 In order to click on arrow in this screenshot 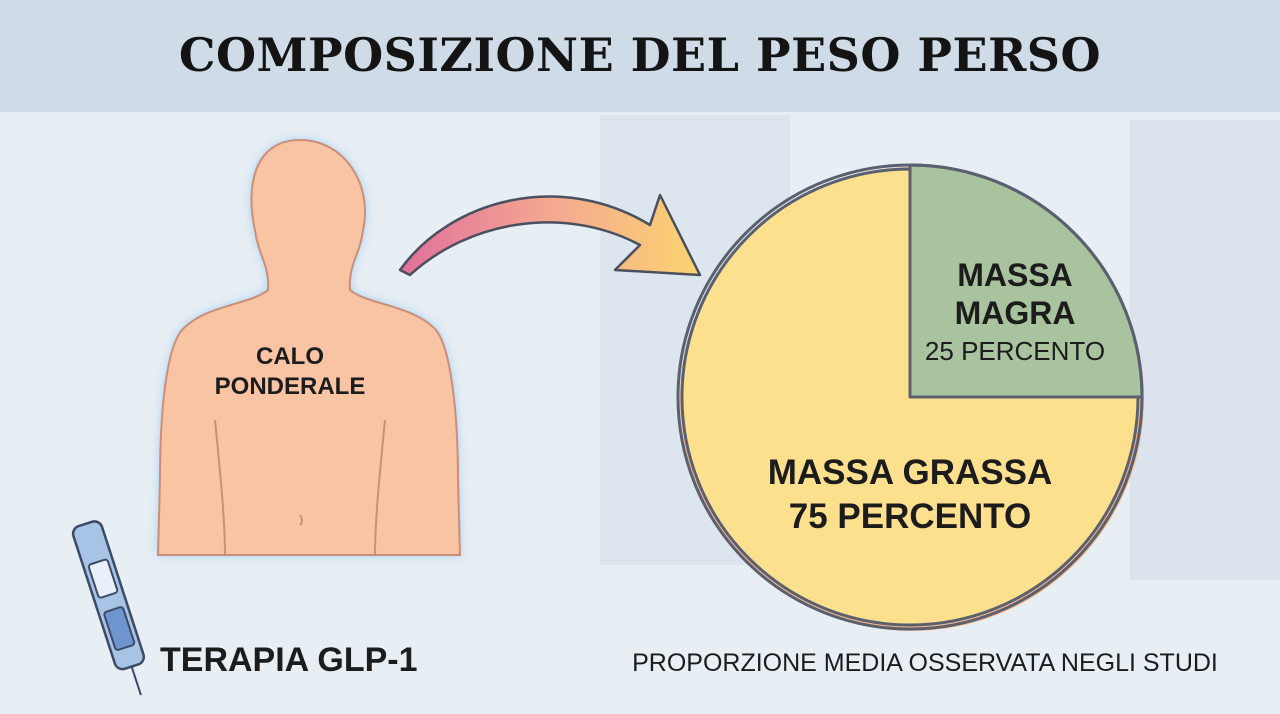, I will do `click(550, 235)`.